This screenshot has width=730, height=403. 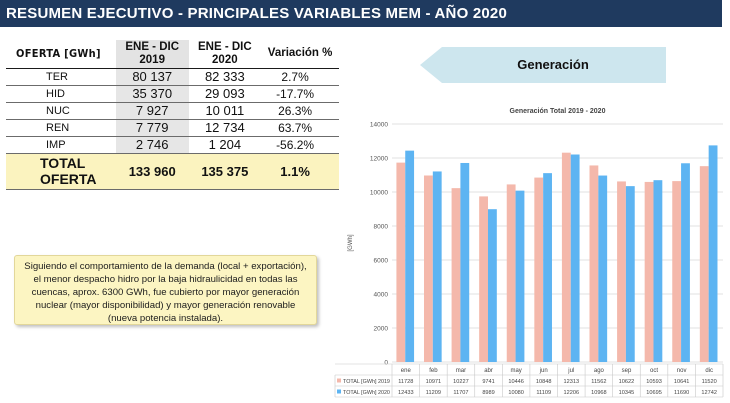 What do you see at coordinates (68, 171) in the screenshot?
I see `total-label-text: TOTAL OFERTA` at bounding box center [68, 171].